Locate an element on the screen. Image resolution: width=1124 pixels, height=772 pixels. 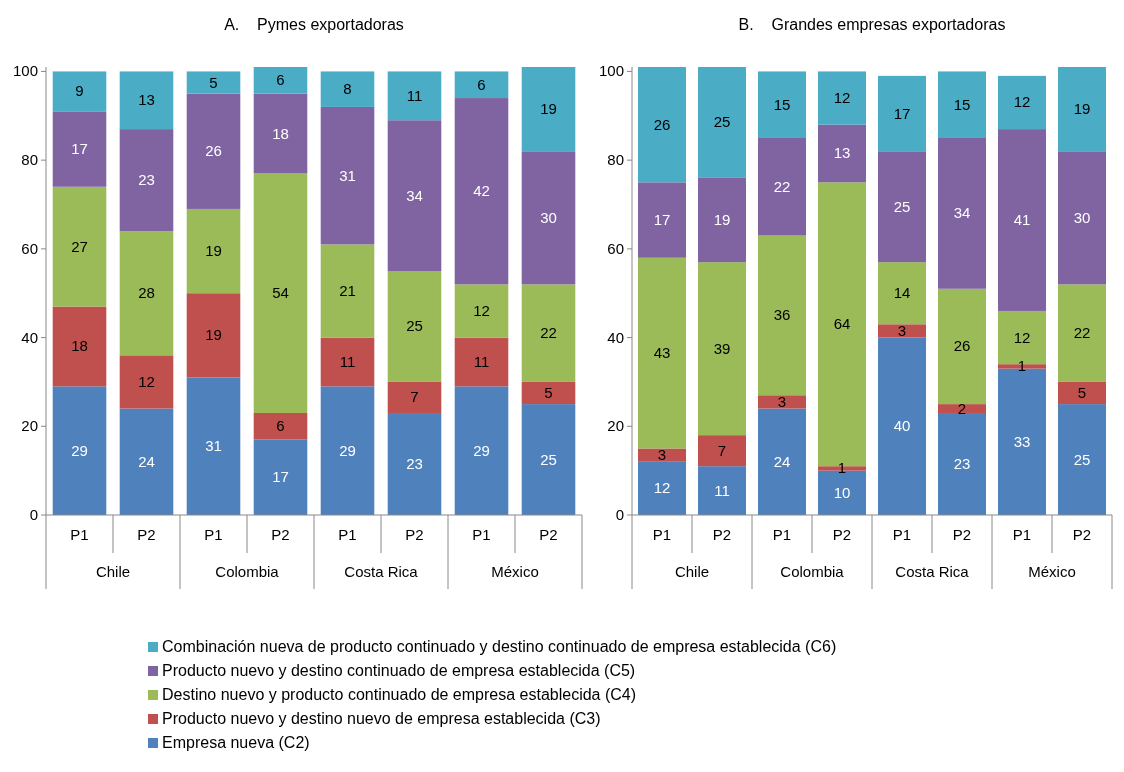
data-label: 9 is located at coordinates (79, 91).